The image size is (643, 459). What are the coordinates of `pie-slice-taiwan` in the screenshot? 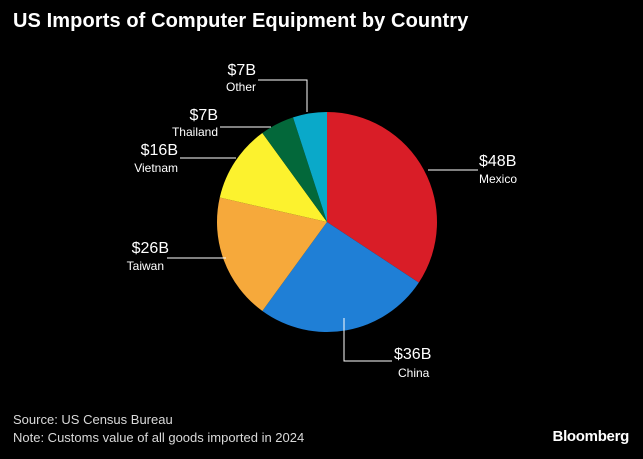 It's located at (272, 254).